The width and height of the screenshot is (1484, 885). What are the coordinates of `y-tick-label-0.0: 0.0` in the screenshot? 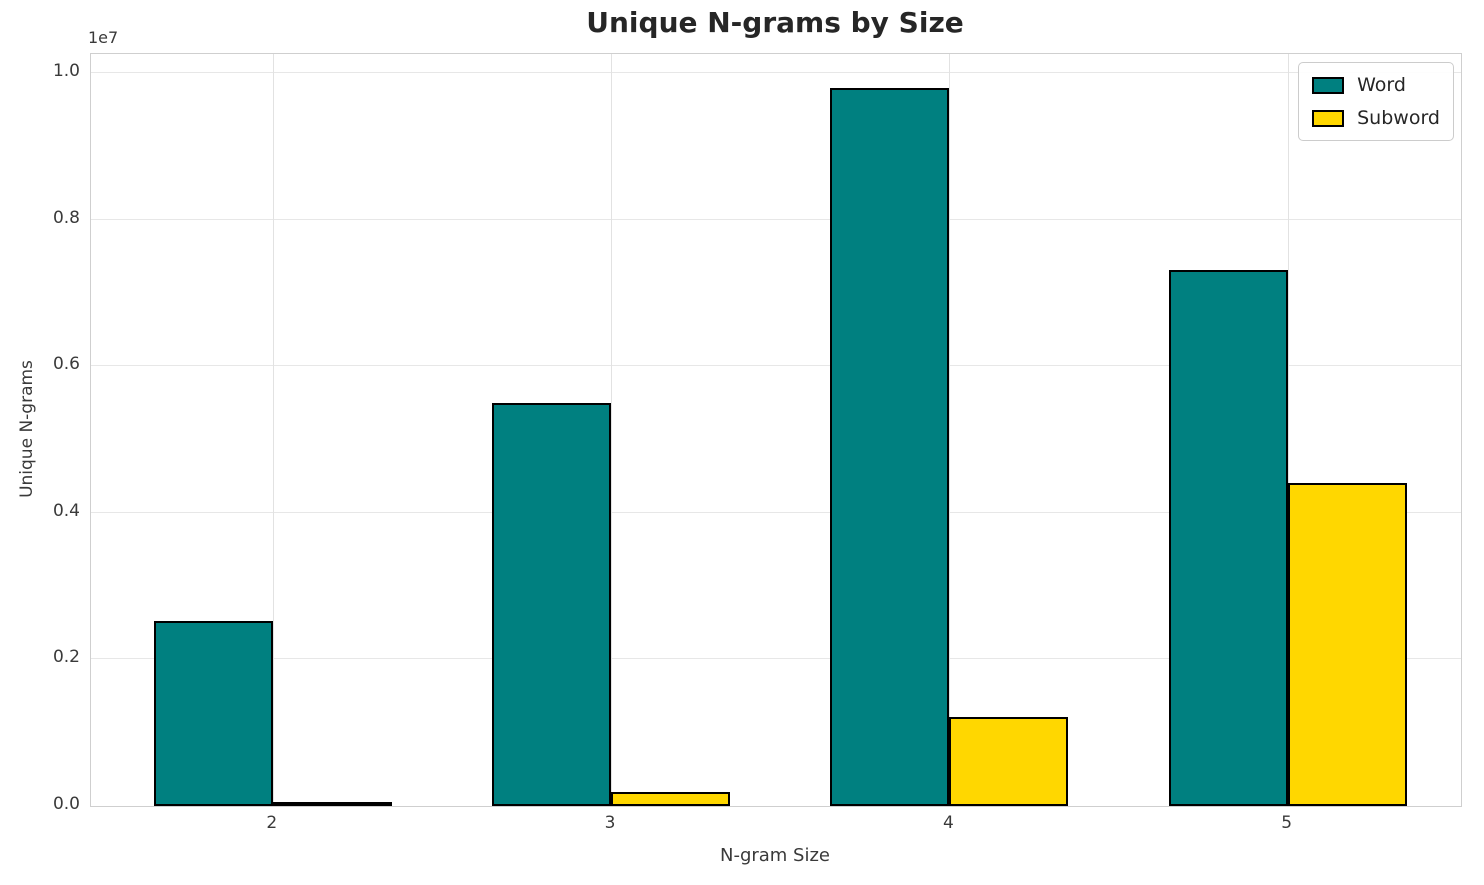 It's located at (66, 804).